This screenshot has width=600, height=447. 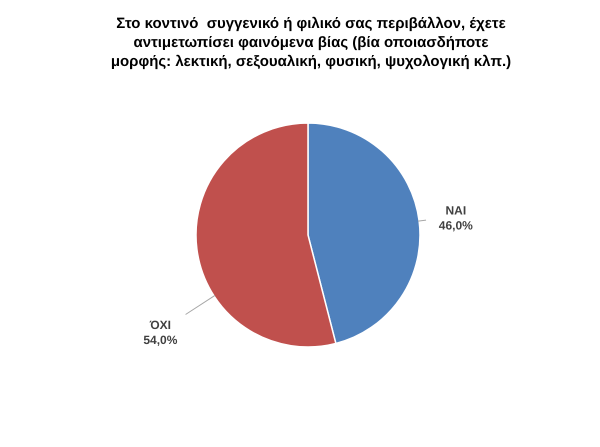 I want to click on data-label: 54,0%, so click(x=160, y=339).